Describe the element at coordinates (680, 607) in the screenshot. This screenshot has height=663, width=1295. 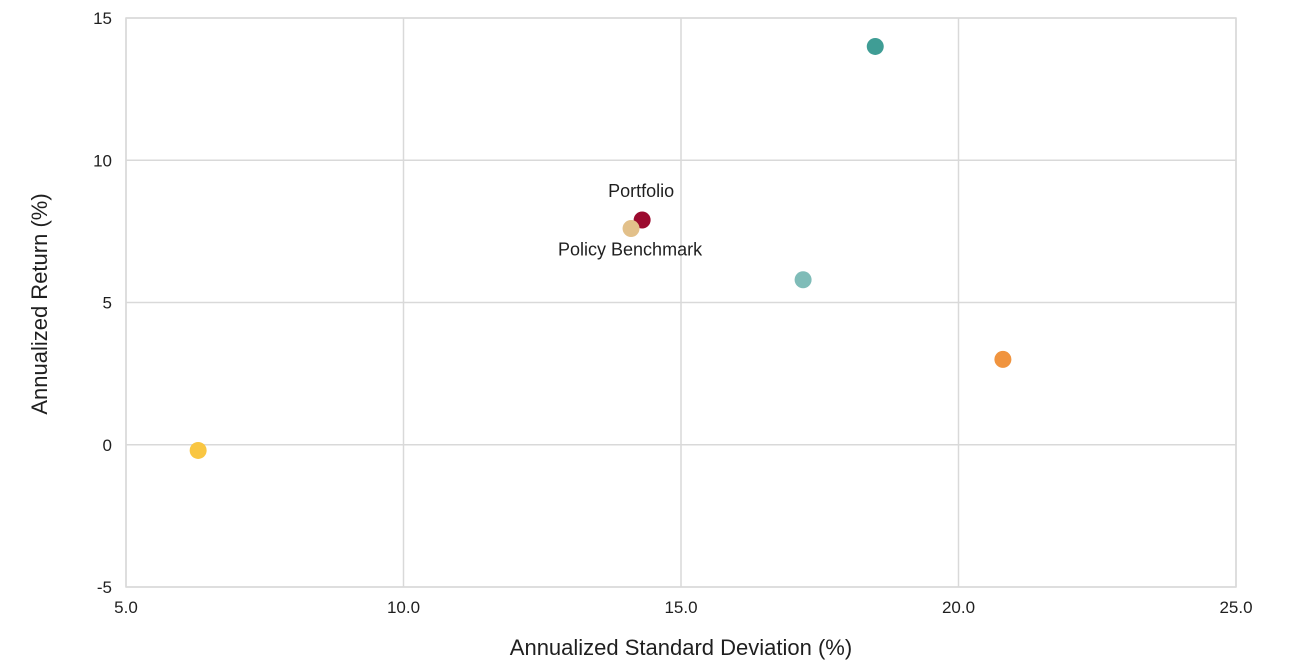
I see `x-tick-label: 15.0` at that location.